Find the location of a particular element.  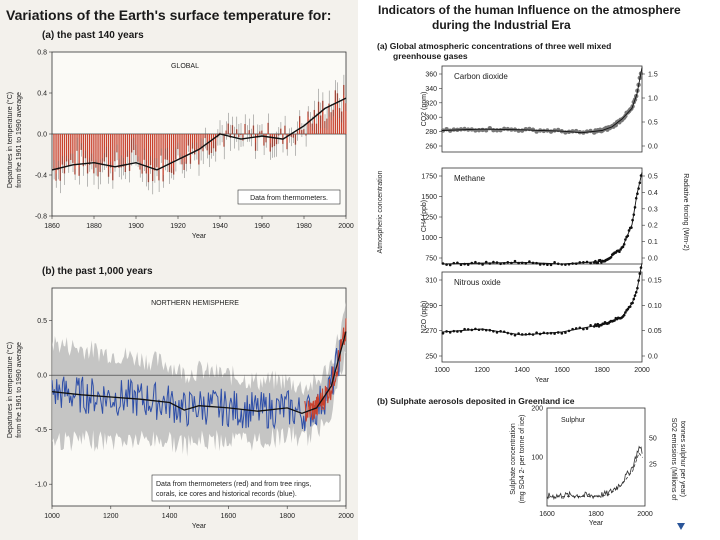

right-a-line2: greenhouse gases is located at coordinates (430, 56).